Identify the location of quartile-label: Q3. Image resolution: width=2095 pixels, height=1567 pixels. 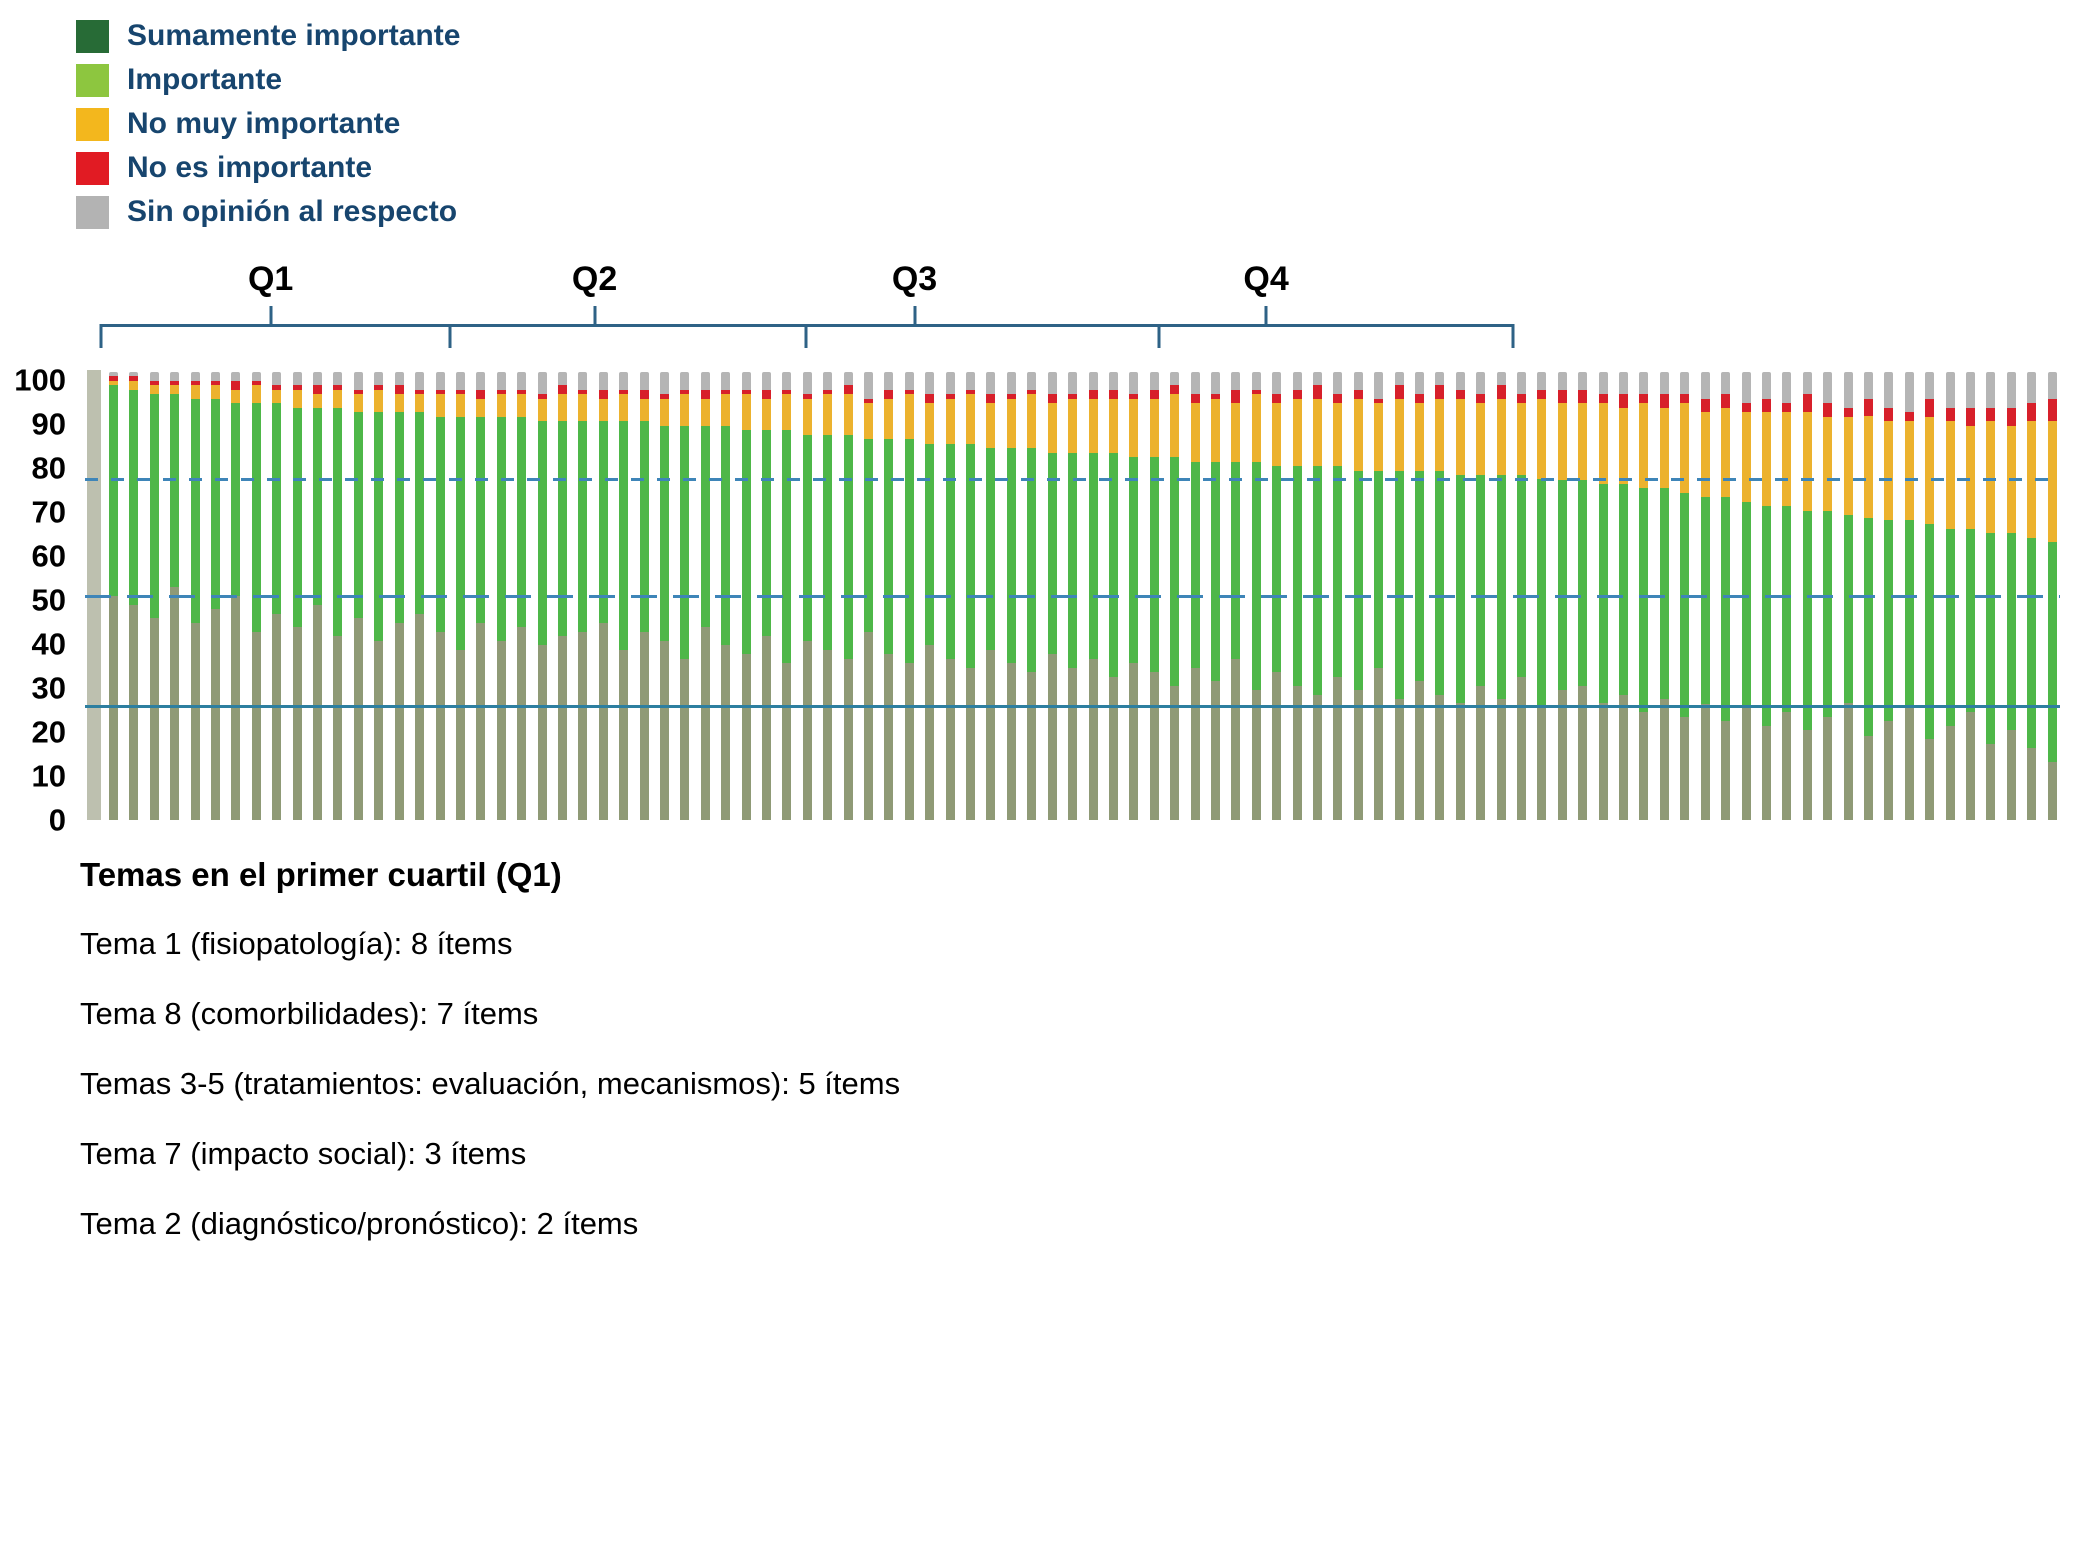
(914, 279).